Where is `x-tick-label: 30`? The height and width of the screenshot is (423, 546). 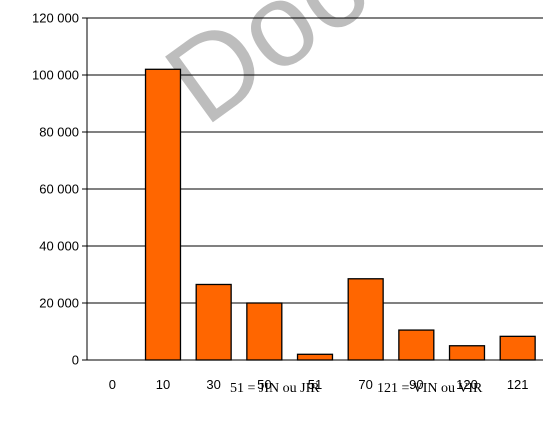
x-tick-label: 30 is located at coordinates (213, 384).